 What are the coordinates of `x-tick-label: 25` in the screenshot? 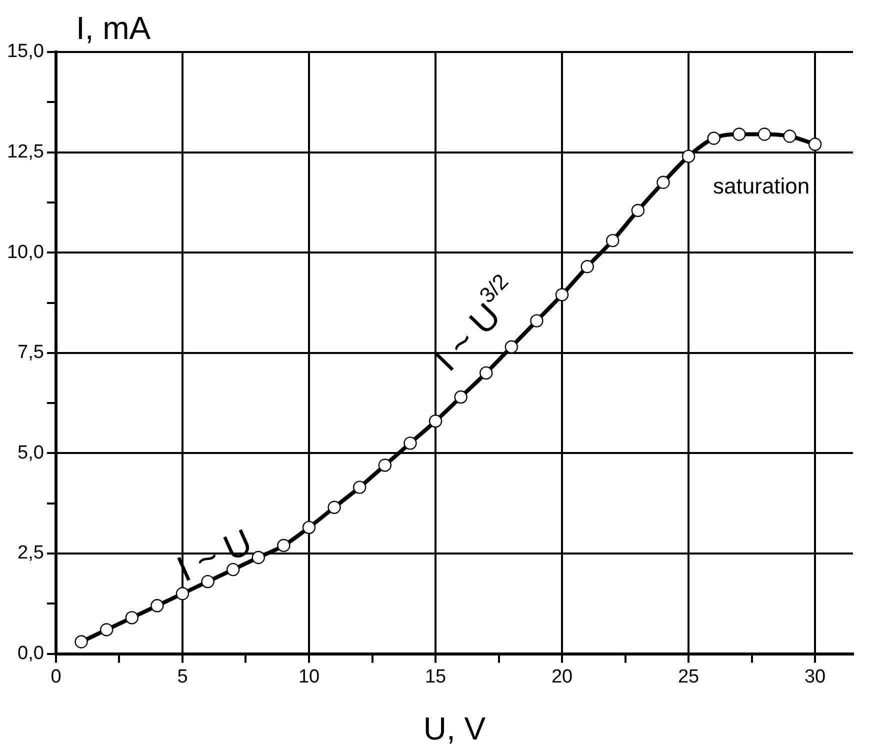 It's located at (689, 677).